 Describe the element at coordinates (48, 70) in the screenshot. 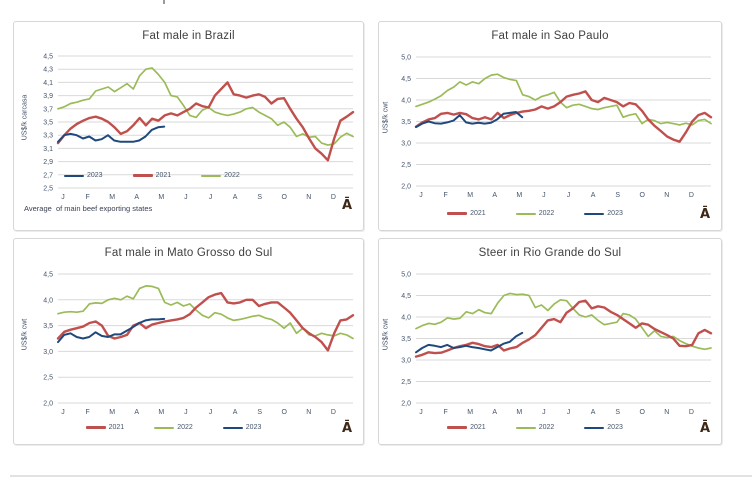

I see `y-tick-label: 4,3` at that location.